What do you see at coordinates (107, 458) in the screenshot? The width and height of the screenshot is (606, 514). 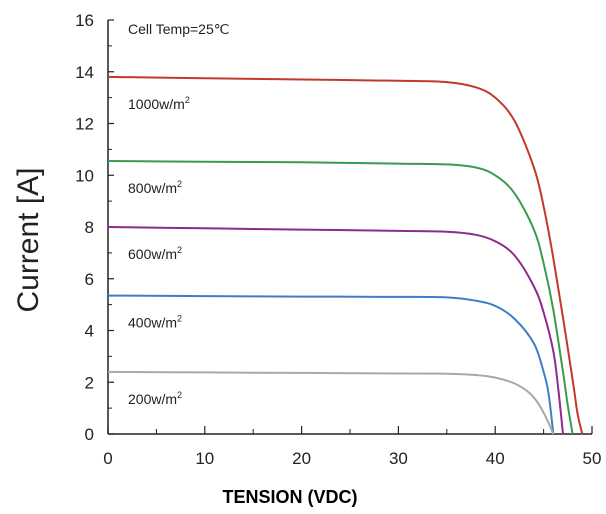 I see `x-tick-label: 0` at bounding box center [107, 458].